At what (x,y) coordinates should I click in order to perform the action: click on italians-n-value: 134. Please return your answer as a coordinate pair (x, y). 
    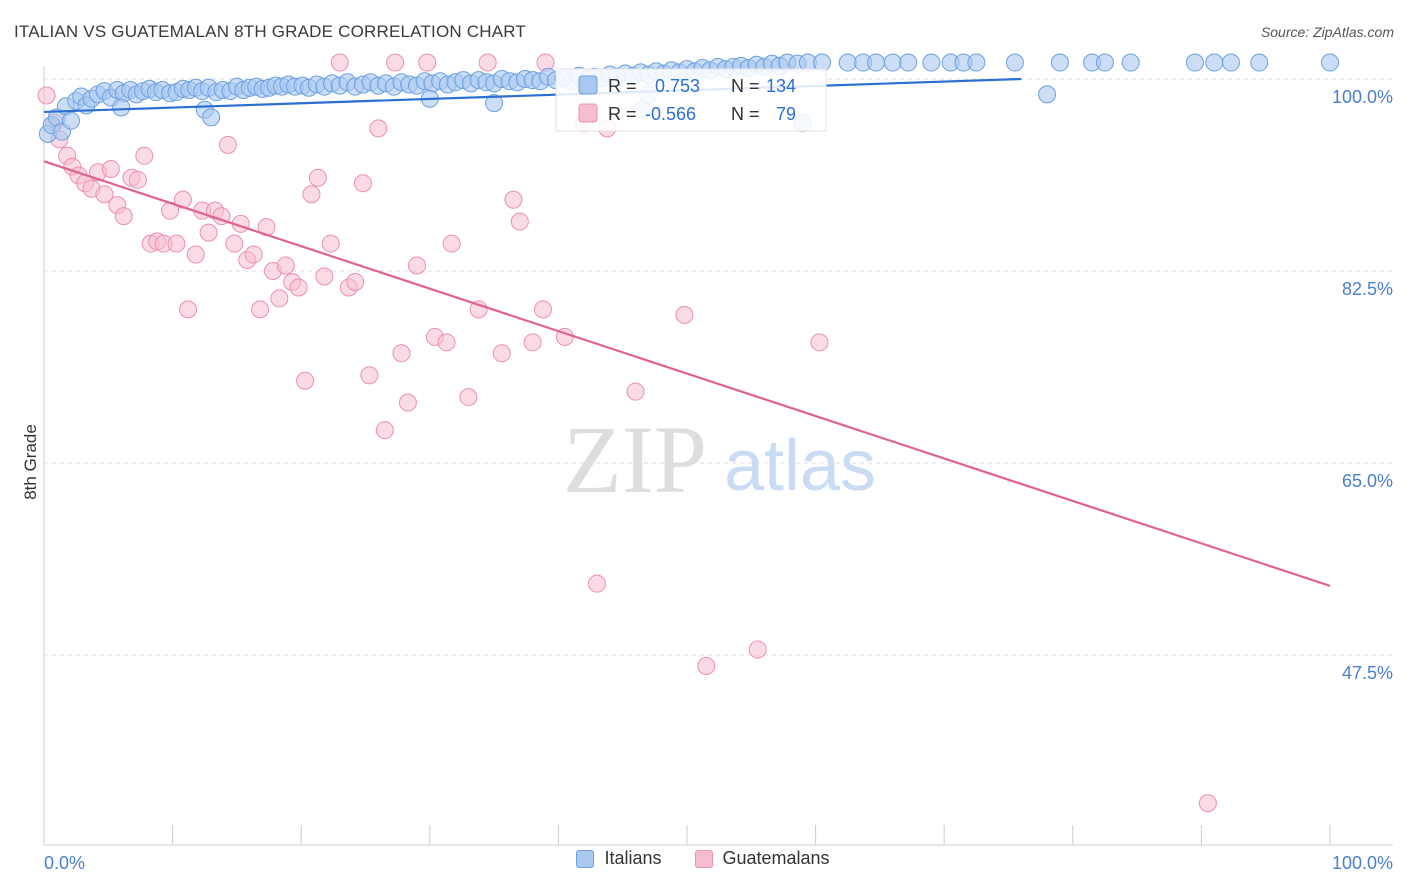
    Looking at the image, I should click on (781, 86).